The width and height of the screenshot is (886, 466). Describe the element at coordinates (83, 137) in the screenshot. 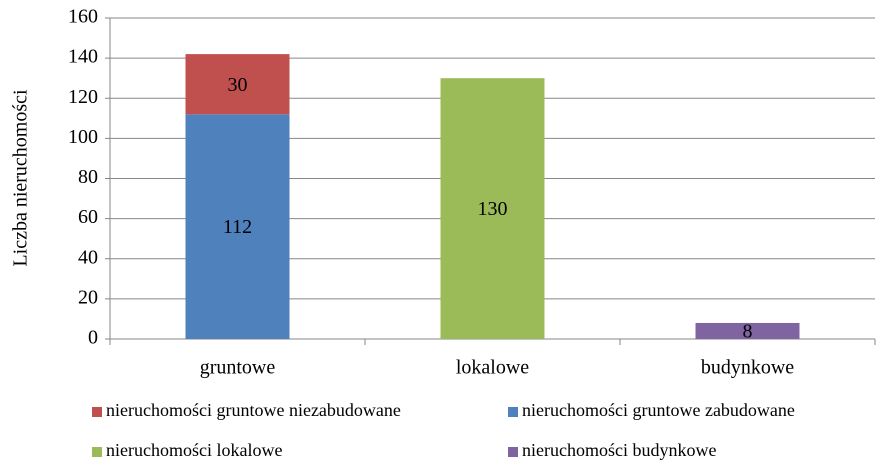

I see `y-tick-label: 100` at that location.